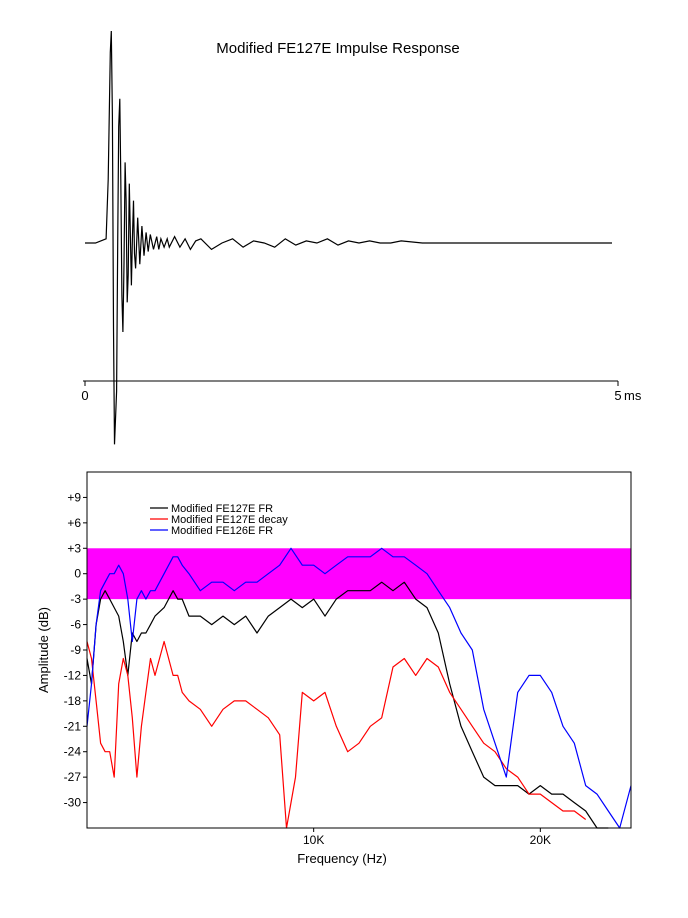 The image size is (688, 918). Describe the element at coordinates (74, 523) in the screenshot. I see `y-tick-label: +6` at that location.